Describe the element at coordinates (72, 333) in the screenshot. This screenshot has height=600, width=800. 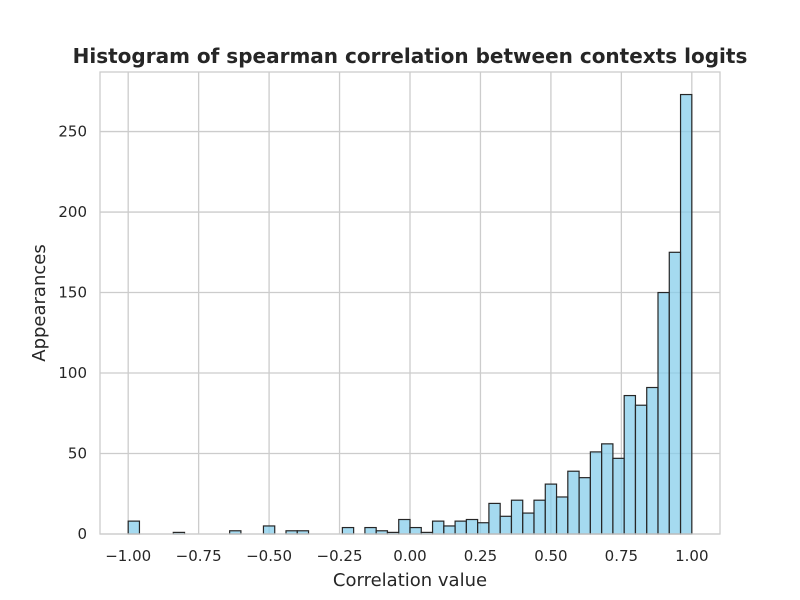
I see `y-tick-labels: 0 50 100 150 200 250` at that location.